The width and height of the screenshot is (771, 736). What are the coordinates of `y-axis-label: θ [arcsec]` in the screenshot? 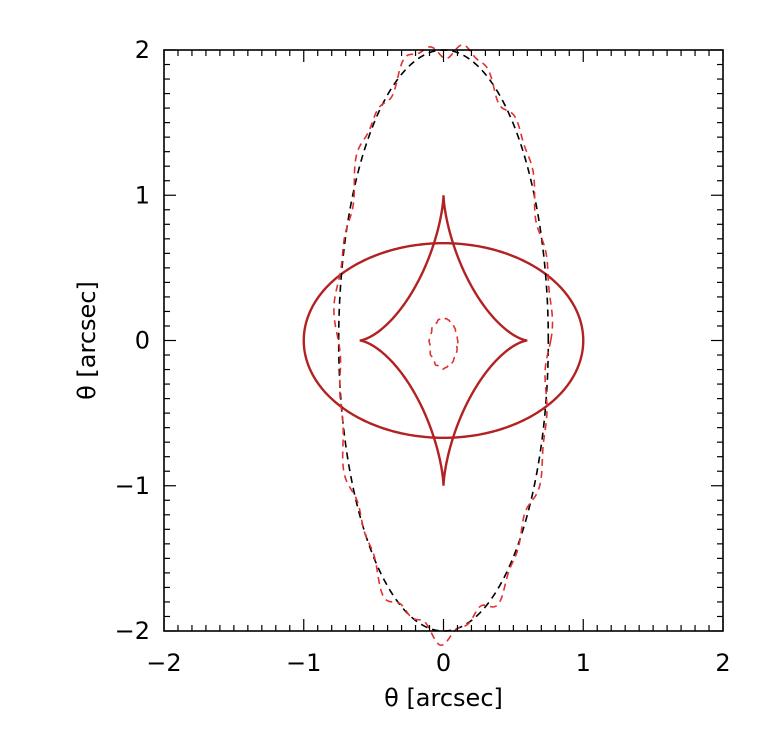 It's located at (87, 340).